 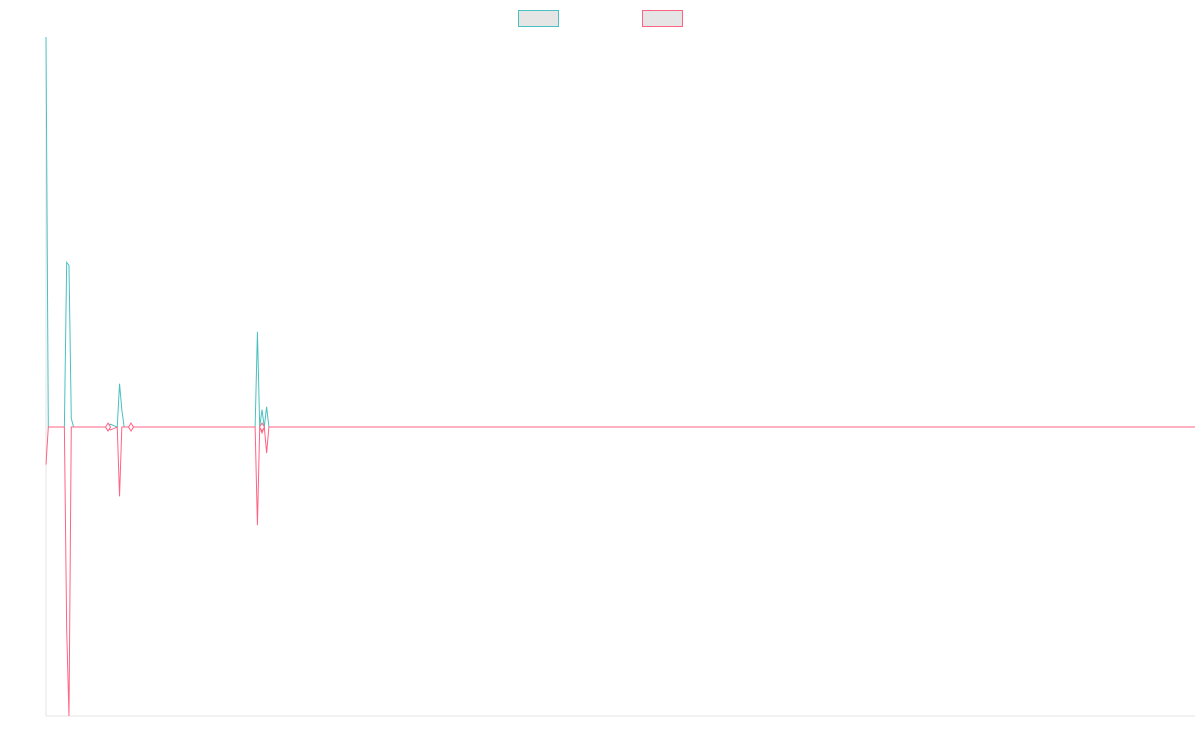 What do you see at coordinates (185, 427) in the screenshot?
I see `markers-layer` at bounding box center [185, 427].